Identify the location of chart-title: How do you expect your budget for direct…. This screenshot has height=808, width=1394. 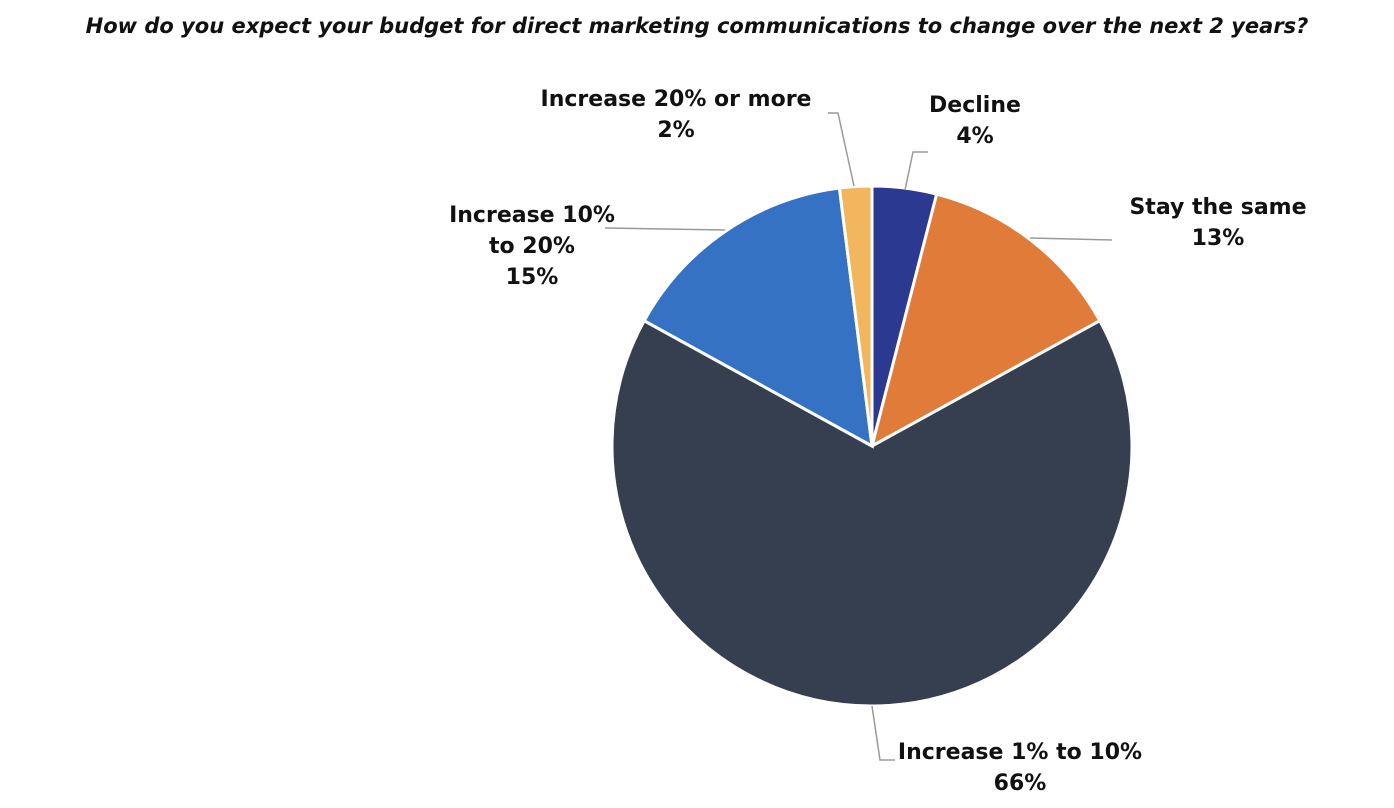
(697, 26).